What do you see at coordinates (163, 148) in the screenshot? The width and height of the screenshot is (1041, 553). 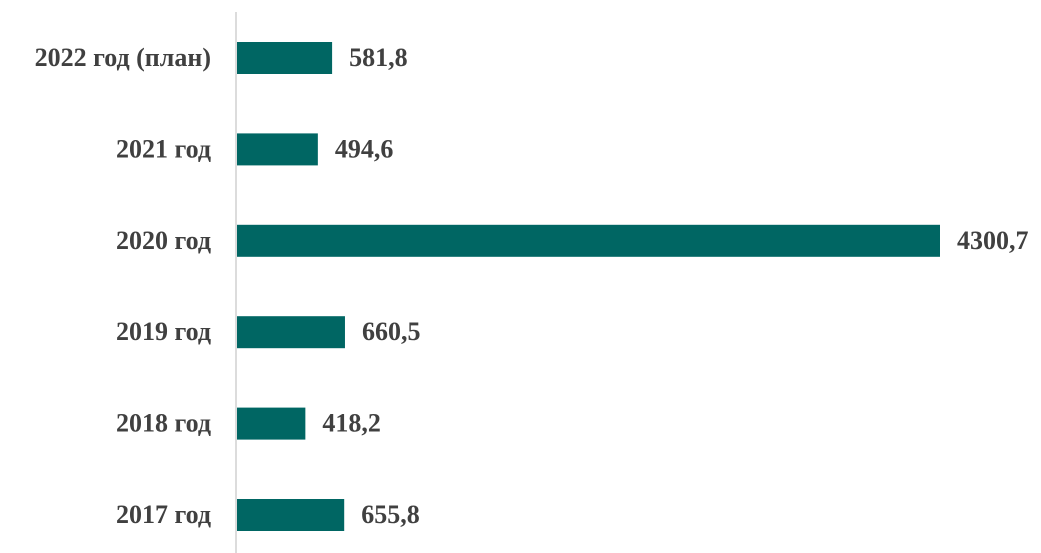 I see `category-label: 2021 год` at bounding box center [163, 148].